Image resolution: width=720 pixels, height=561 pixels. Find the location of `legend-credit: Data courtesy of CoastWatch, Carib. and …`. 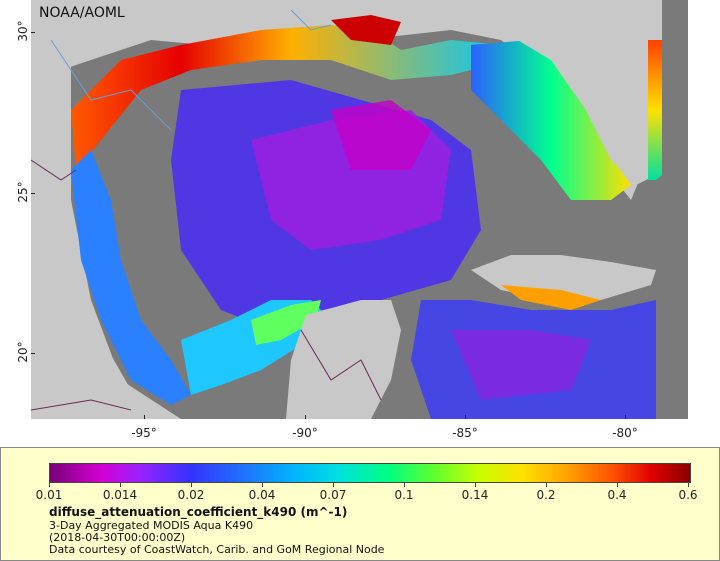

legend-credit: Data courtesy of CoastWatch, Carib. and … is located at coordinates (217, 549).